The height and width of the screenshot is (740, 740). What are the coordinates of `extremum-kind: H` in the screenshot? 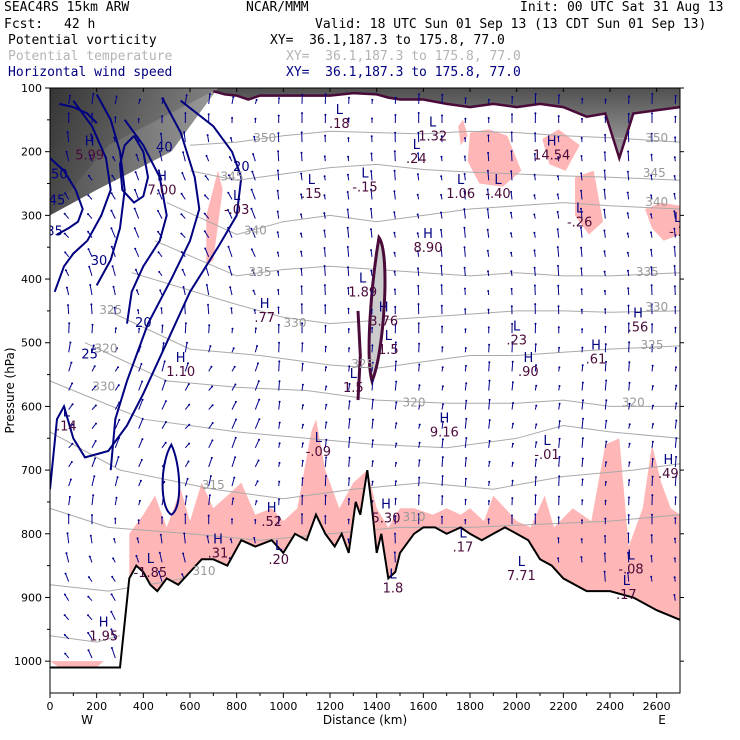 It's located at (272, 508).